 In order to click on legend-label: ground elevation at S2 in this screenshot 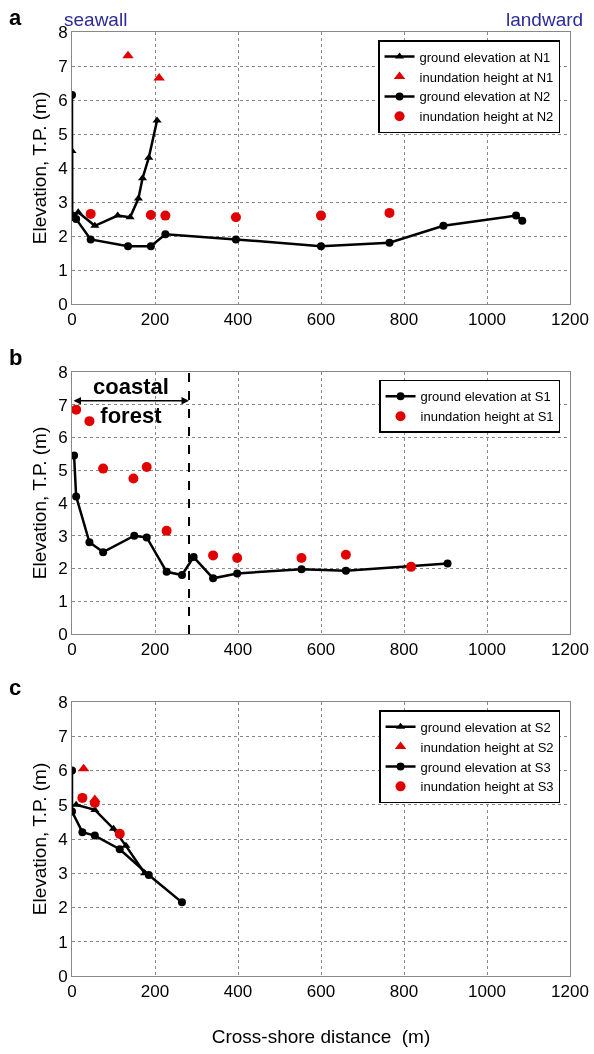, I will do `click(485, 727)`.